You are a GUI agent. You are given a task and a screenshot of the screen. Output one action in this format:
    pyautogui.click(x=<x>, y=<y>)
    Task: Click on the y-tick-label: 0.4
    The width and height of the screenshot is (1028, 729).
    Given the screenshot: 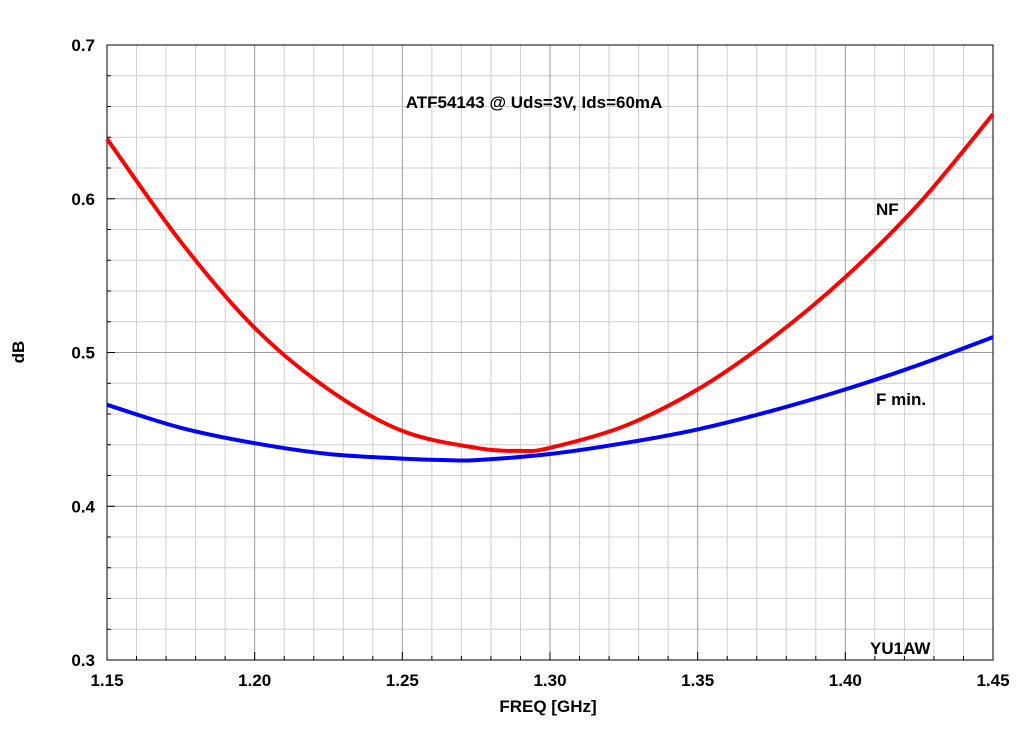 What is the action you would take?
    pyautogui.click(x=83, y=506)
    